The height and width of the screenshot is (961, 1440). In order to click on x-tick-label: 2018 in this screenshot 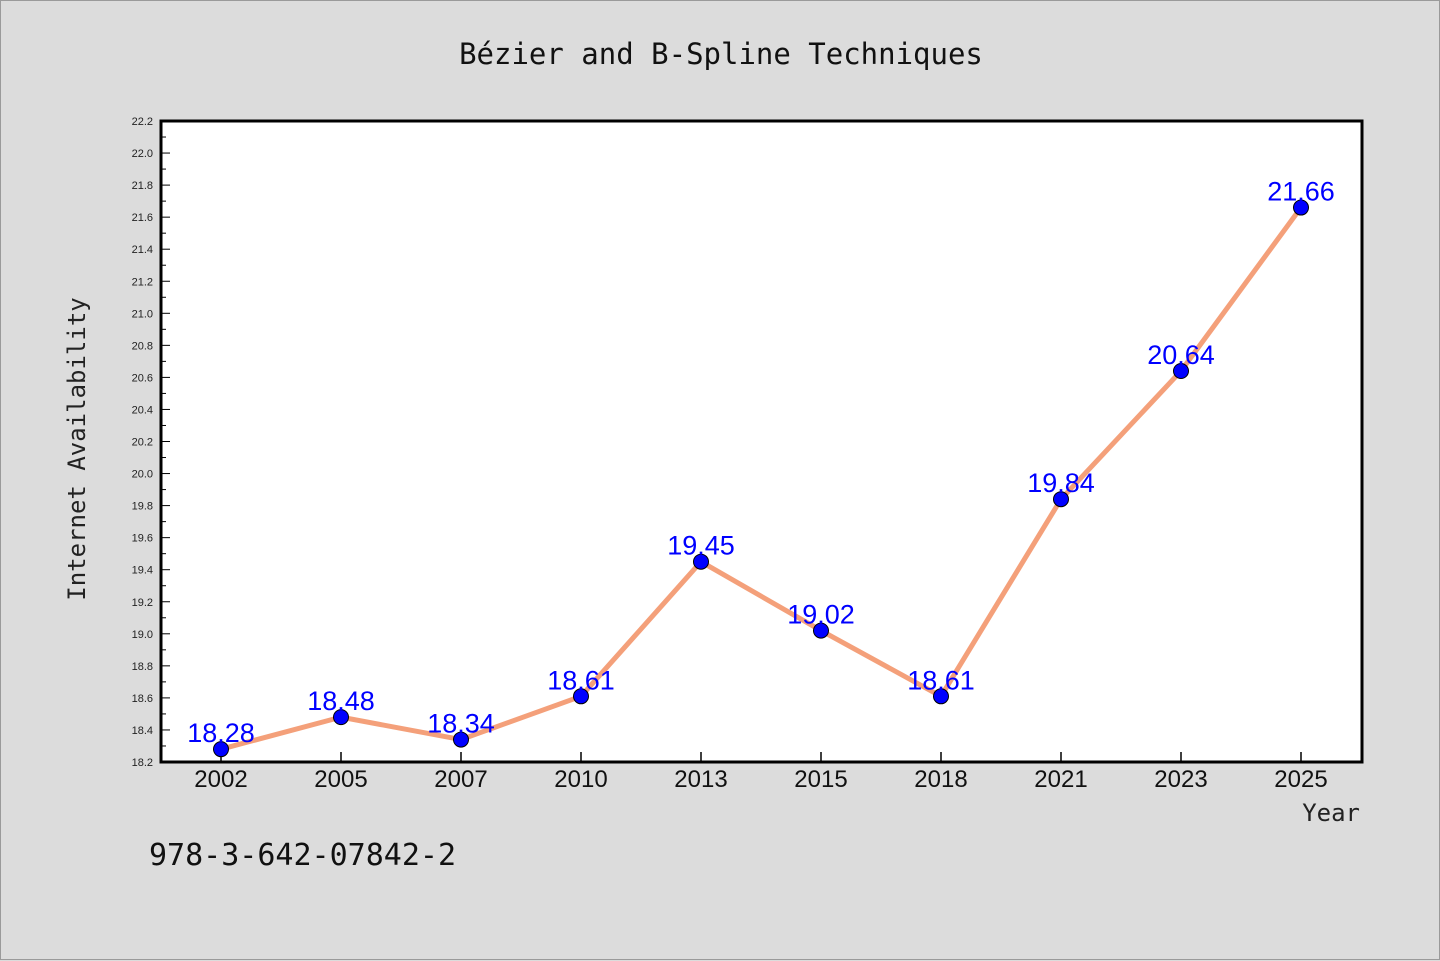, I will do `click(940, 779)`.